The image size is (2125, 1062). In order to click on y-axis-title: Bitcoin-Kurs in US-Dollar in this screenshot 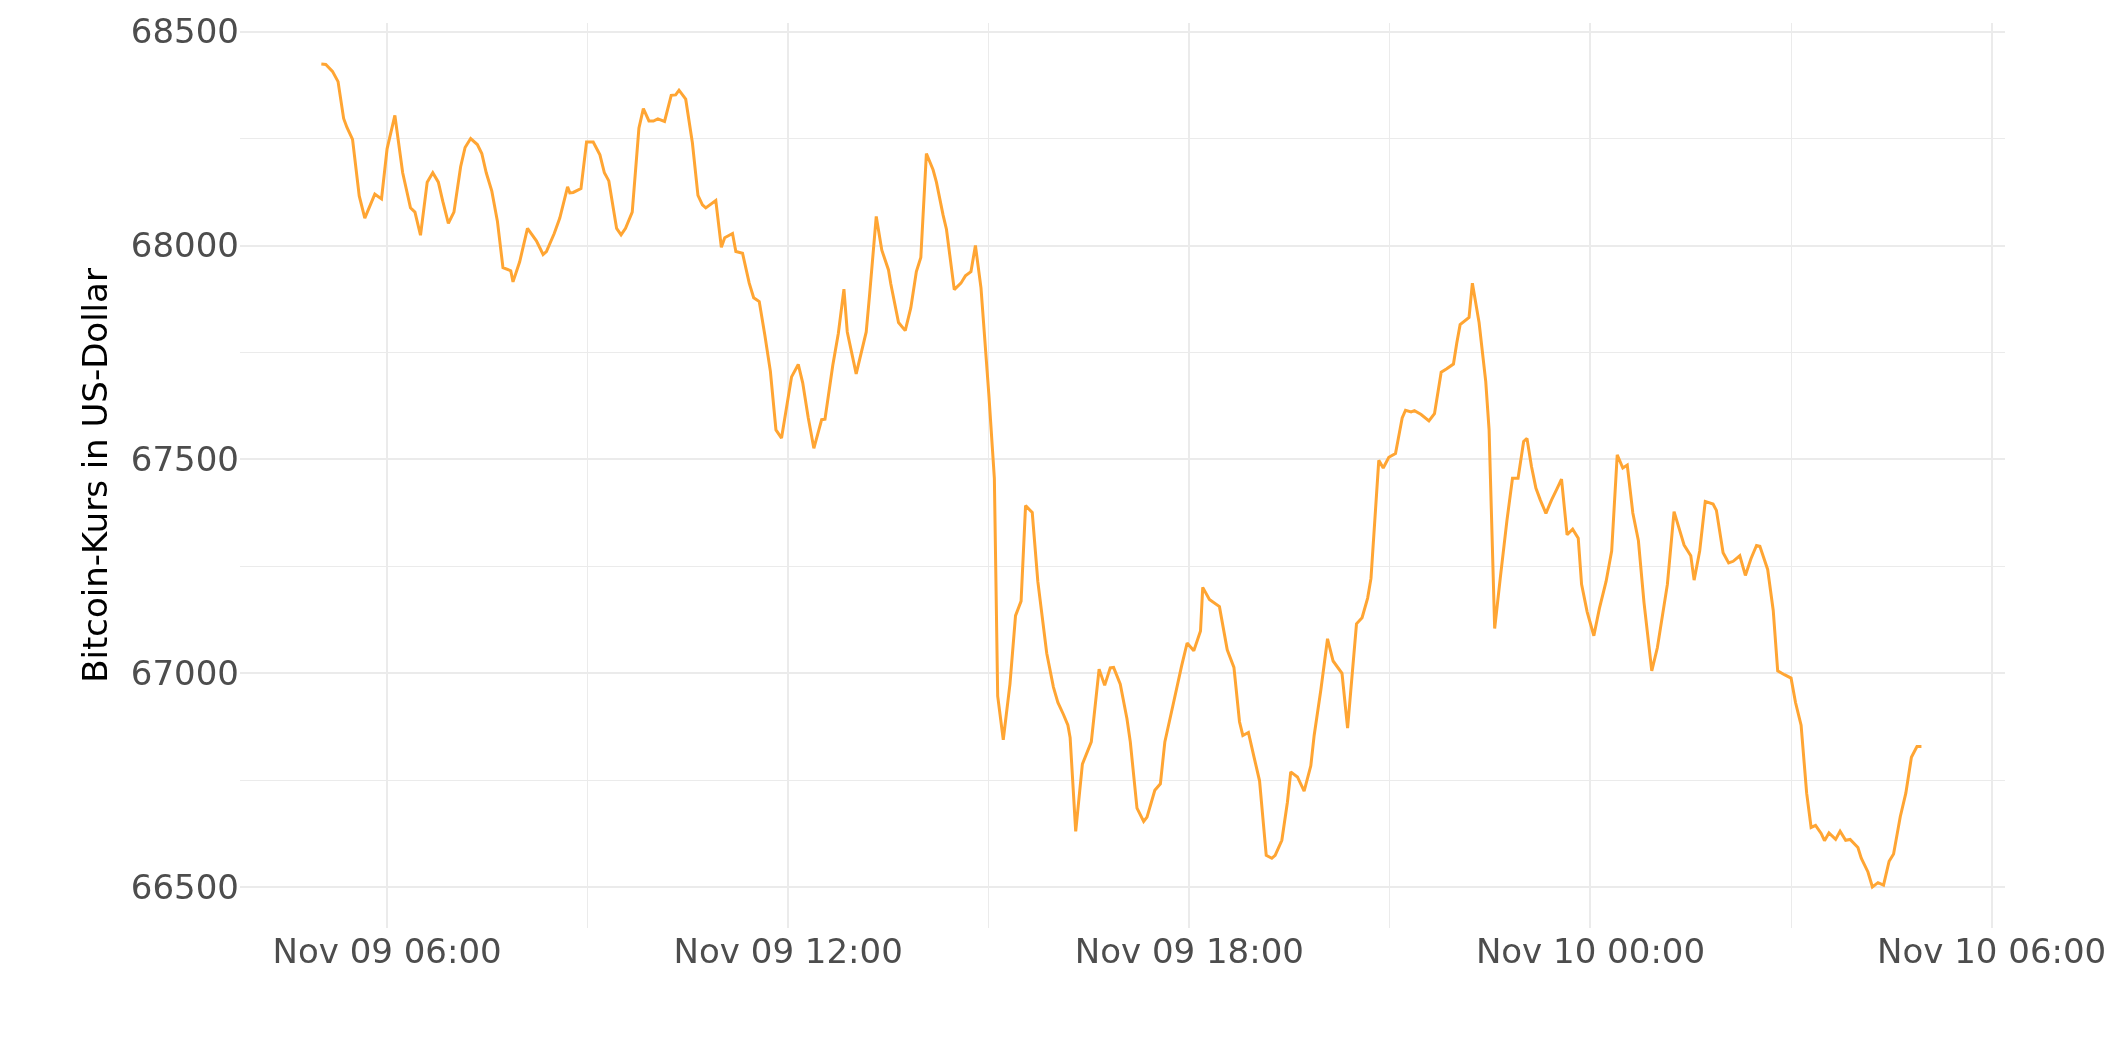, I will do `click(95, 475)`.